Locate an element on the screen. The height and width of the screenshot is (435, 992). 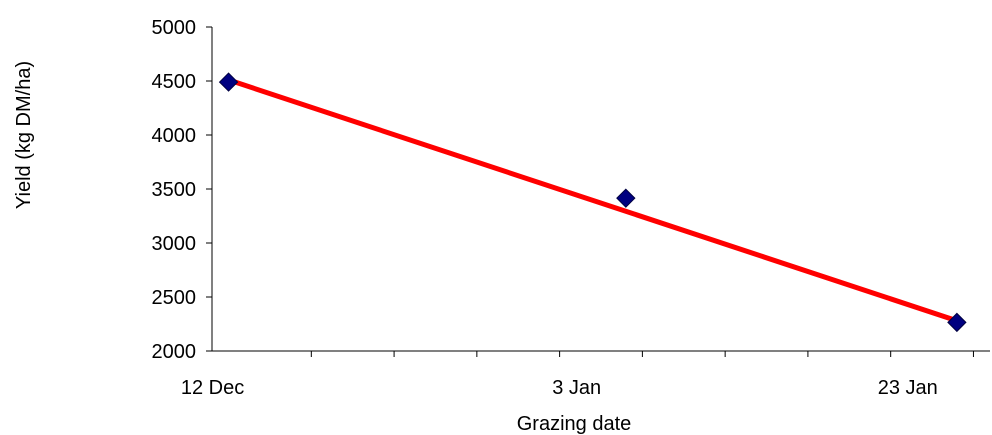
y-tick-label: 3000 is located at coordinates (174, 244).